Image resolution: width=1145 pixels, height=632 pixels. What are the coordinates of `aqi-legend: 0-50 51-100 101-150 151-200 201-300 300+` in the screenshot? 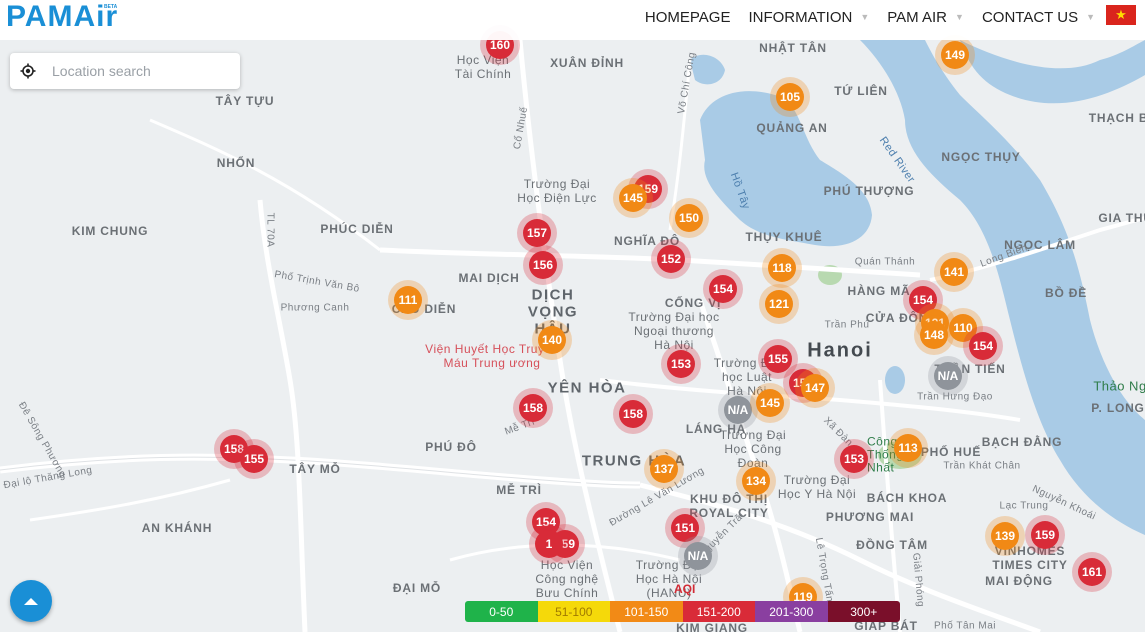 It's located at (682, 611).